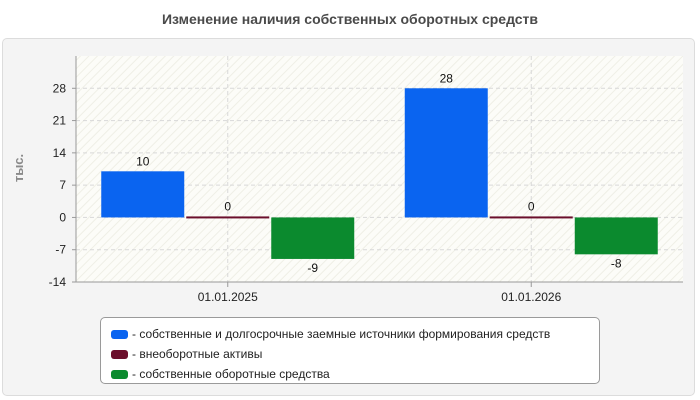 This screenshot has width=700, height=400. Describe the element at coordinates (616, 263) in the screenshot. I see `data-label: -8` at that location.